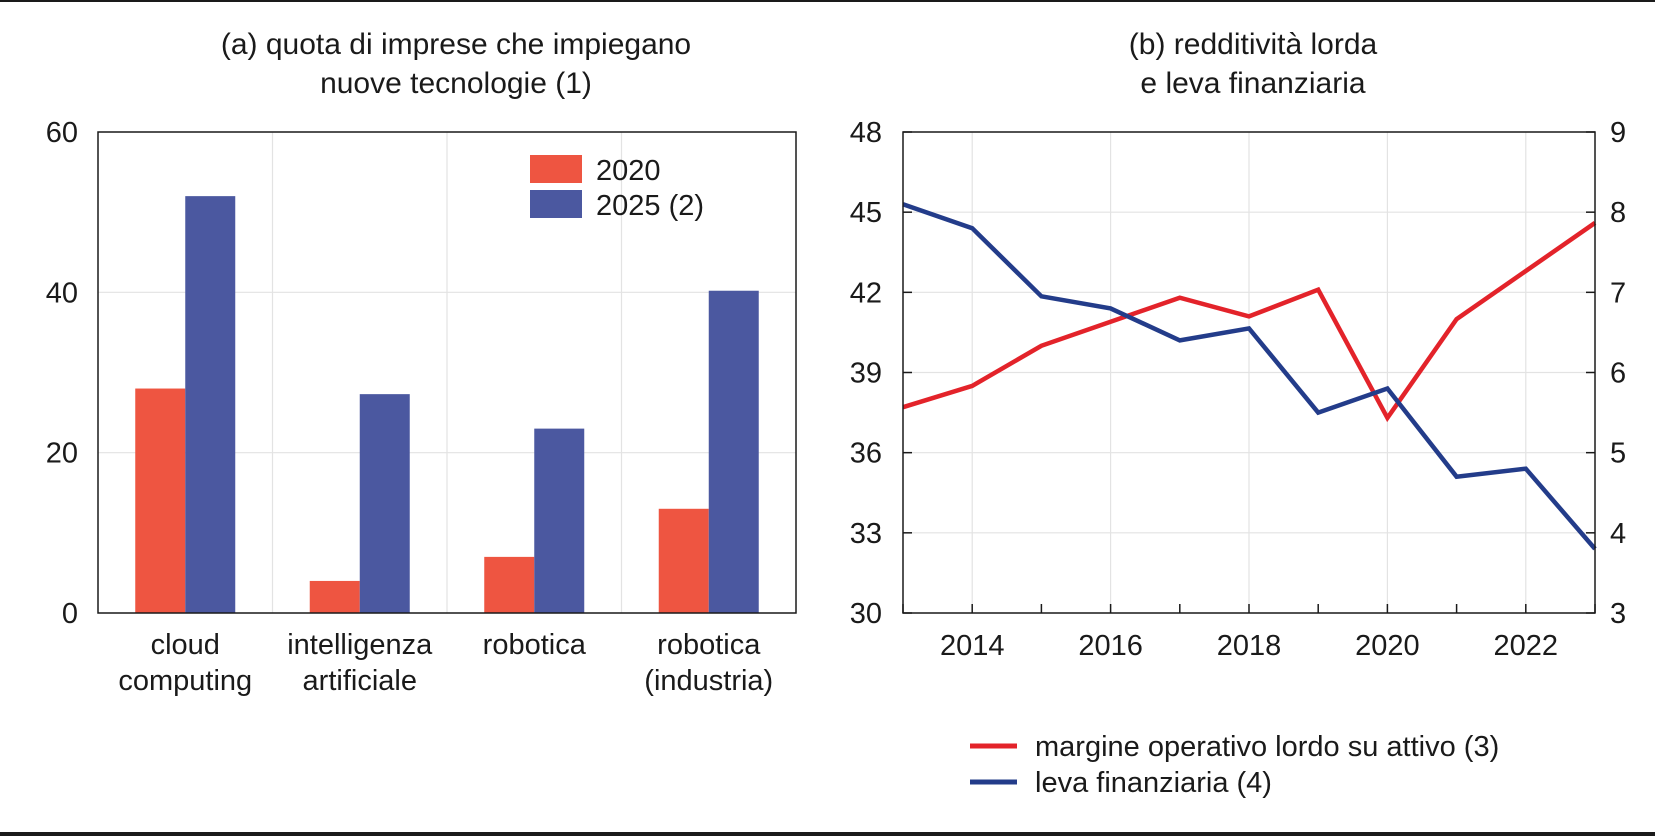  What do you see at coordinates (360, 645) in the screenshot?
I see `panel-a-x-tick-label: intelligenza` at bounding box center [360, 645].